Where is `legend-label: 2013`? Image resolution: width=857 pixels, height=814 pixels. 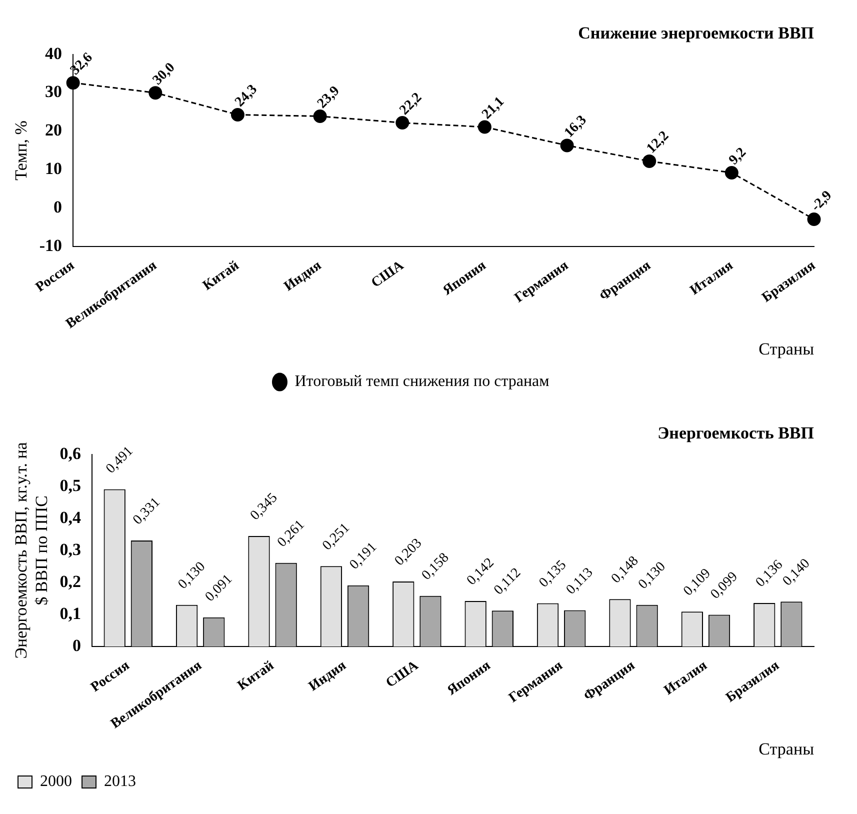
legend-label: 2013 is located at coordinates (120, 781).